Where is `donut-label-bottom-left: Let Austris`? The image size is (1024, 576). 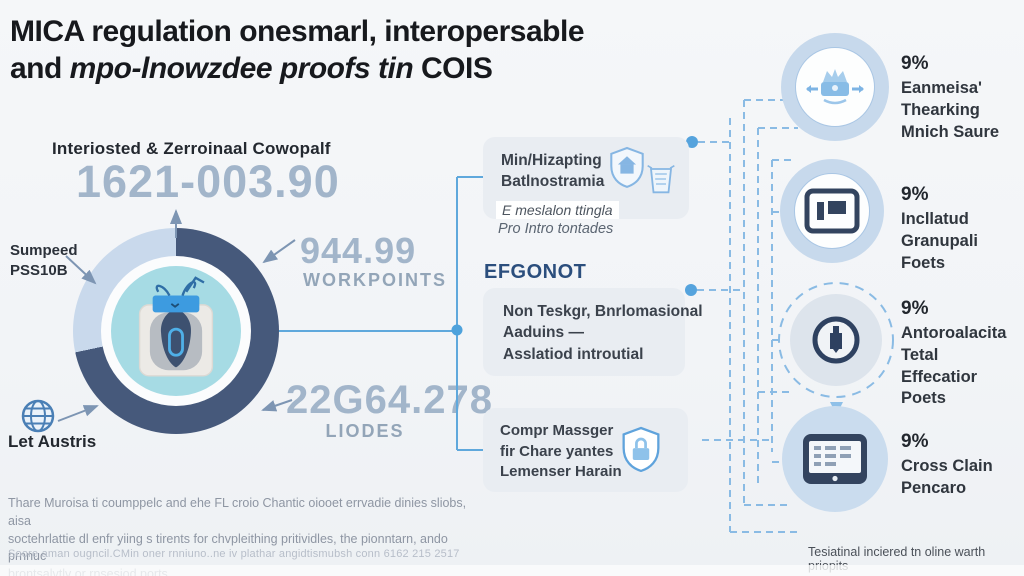
donut-label-bottom-left: Let Austris is located at coordinates (52, 441).